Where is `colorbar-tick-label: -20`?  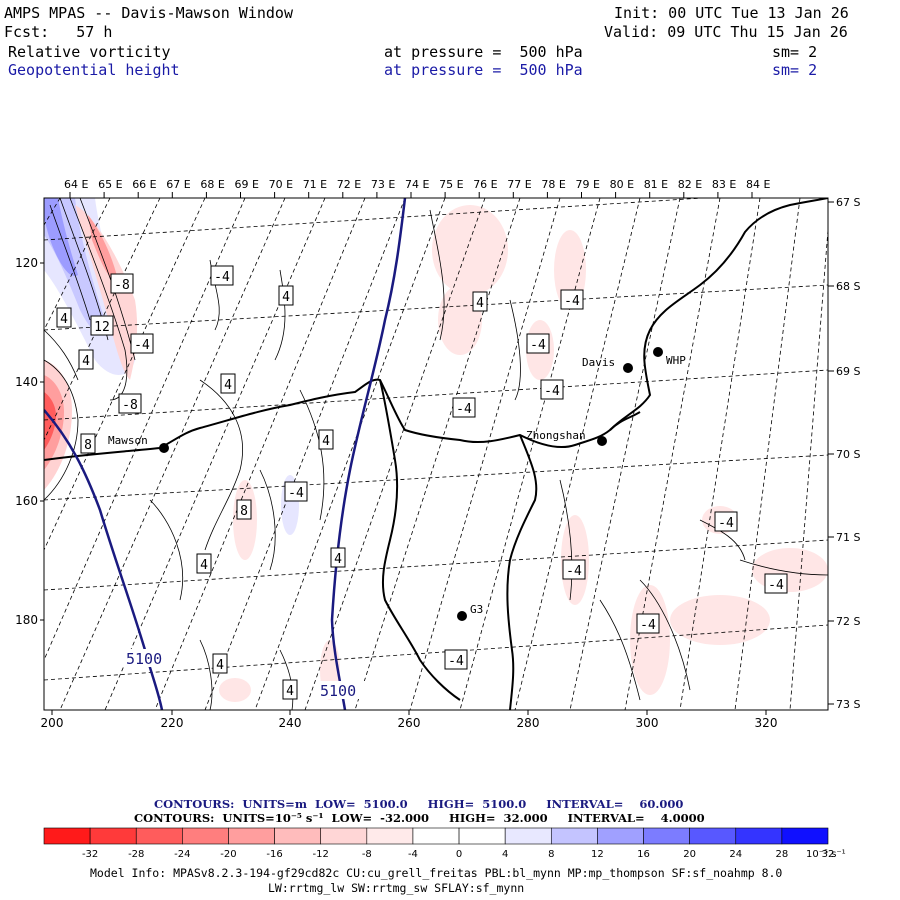
colorbar-tick-label: -20 is located at coordinates (228, 854).